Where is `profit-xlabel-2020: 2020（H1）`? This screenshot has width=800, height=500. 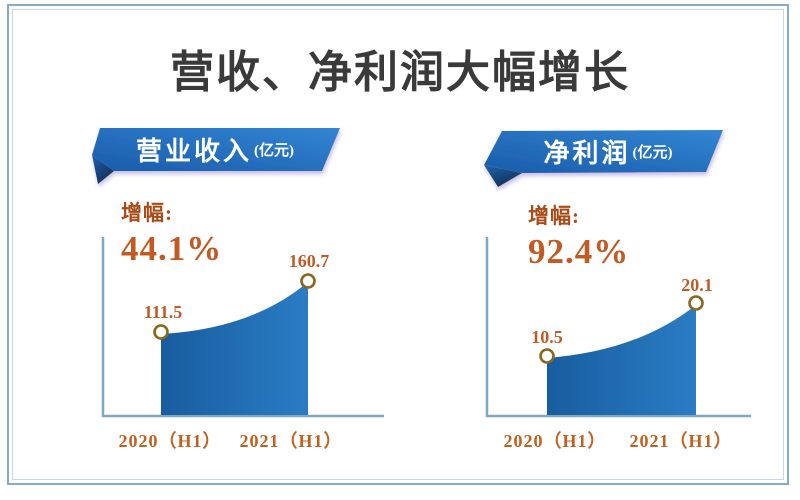
profit-xlabel-2020: 2020（H1） is located at coordinates (555, 441).